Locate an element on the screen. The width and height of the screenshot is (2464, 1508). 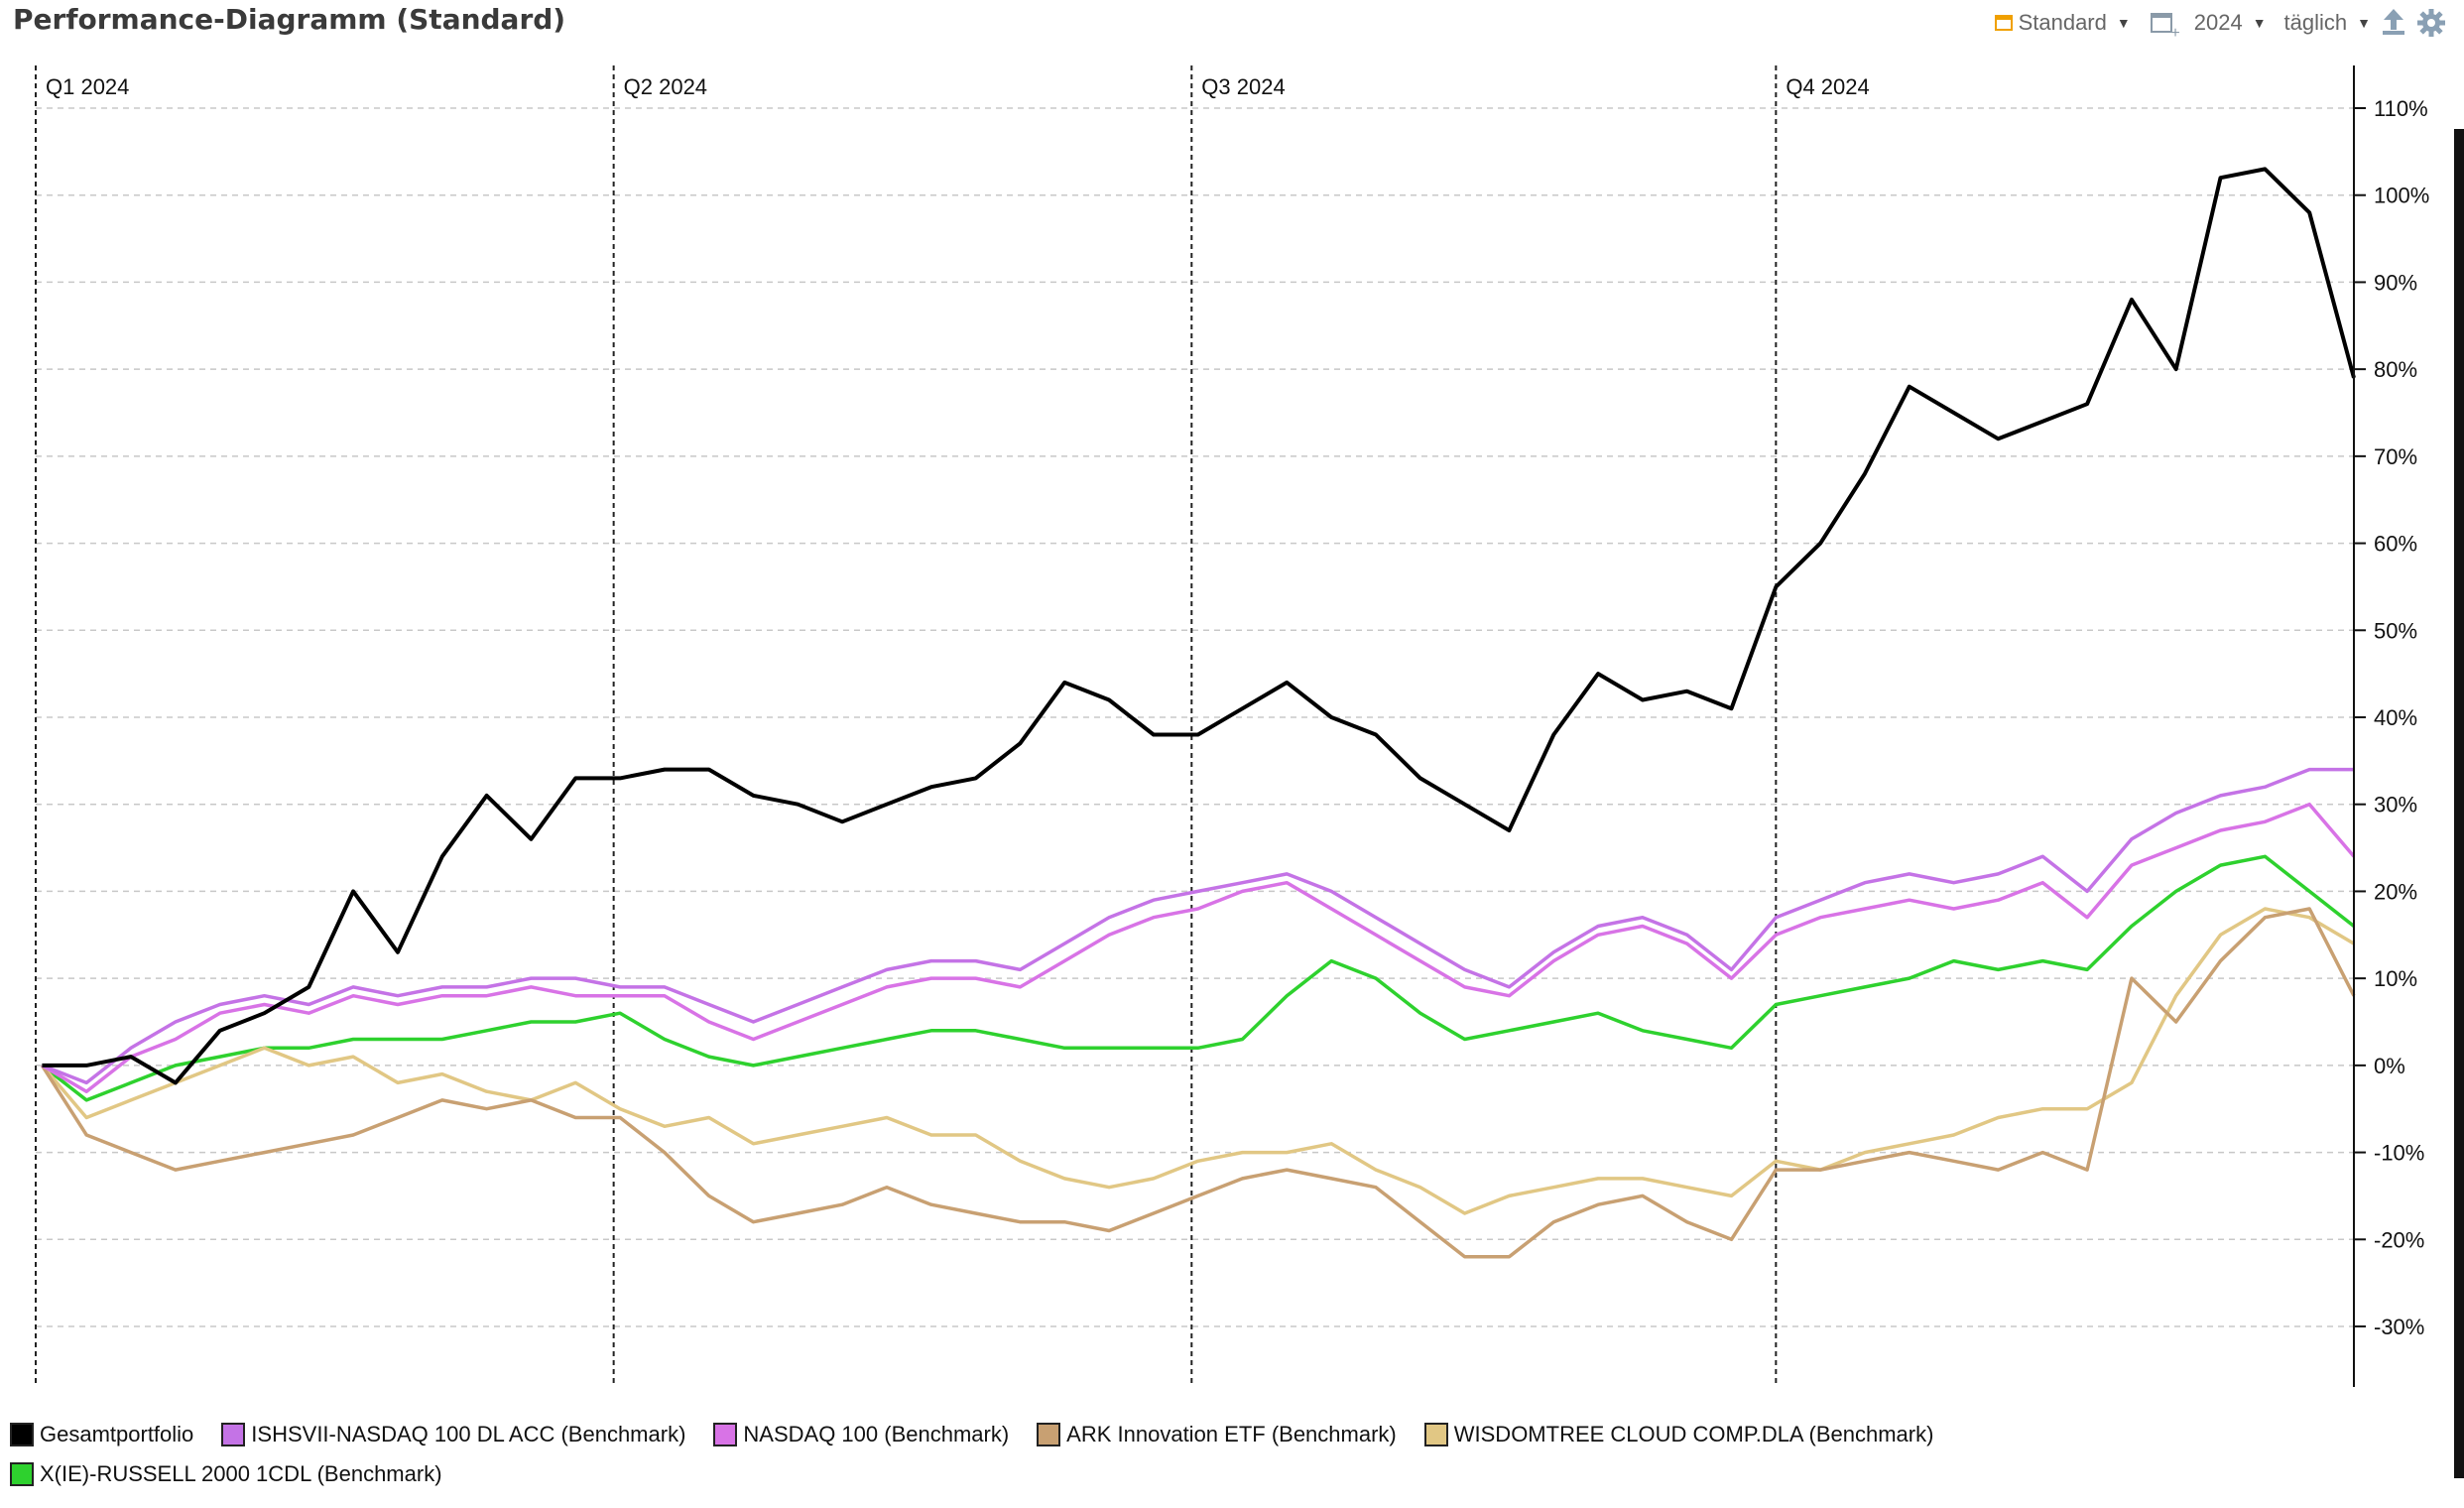
legend-label: WISDOMTREE CLOUD COMP.DLA (Benchmark) is located at coordinates (1693, 1434).